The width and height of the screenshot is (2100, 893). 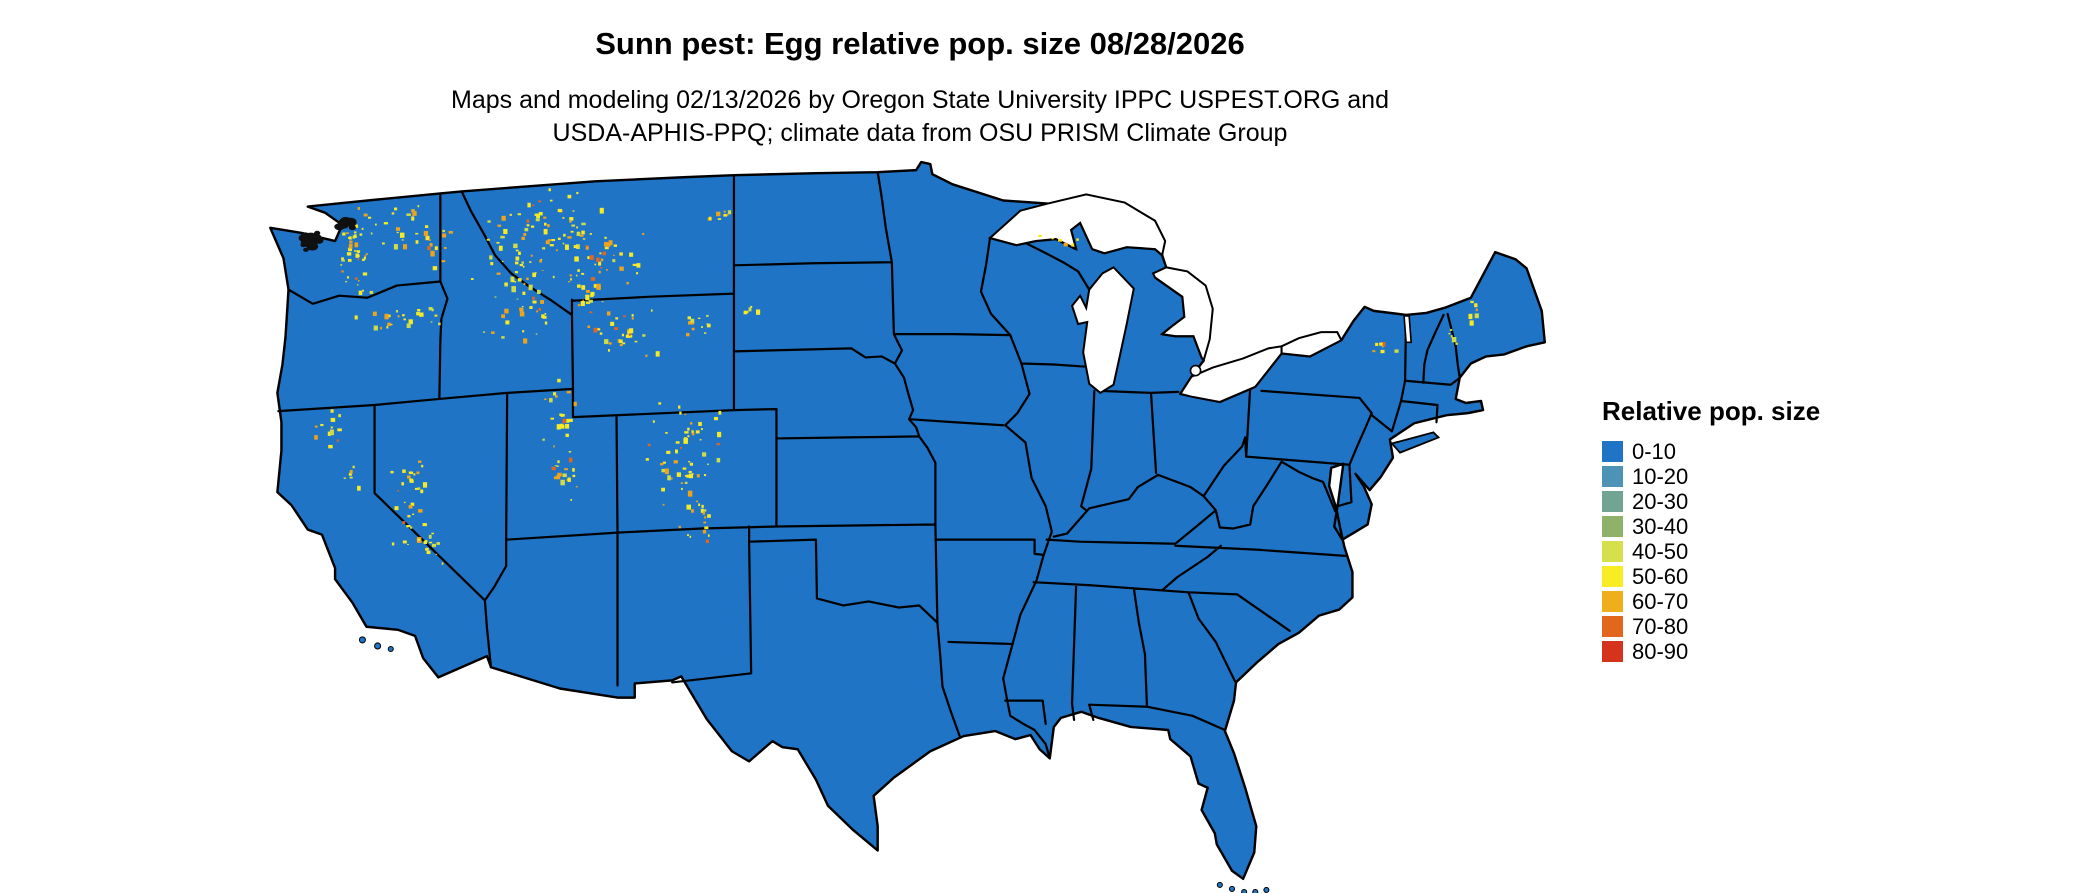 I want to click on legend-item: 70-80, so click(x=1711, y=626).